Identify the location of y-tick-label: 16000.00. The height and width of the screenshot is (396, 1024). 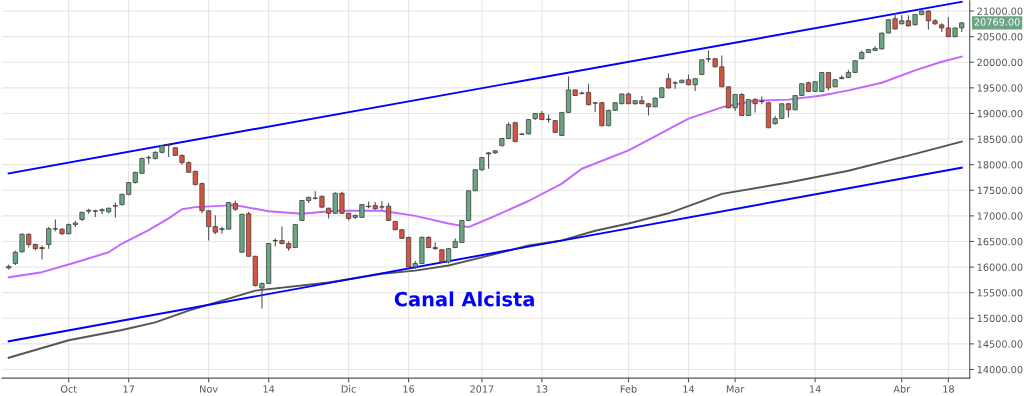
(1000, 267).